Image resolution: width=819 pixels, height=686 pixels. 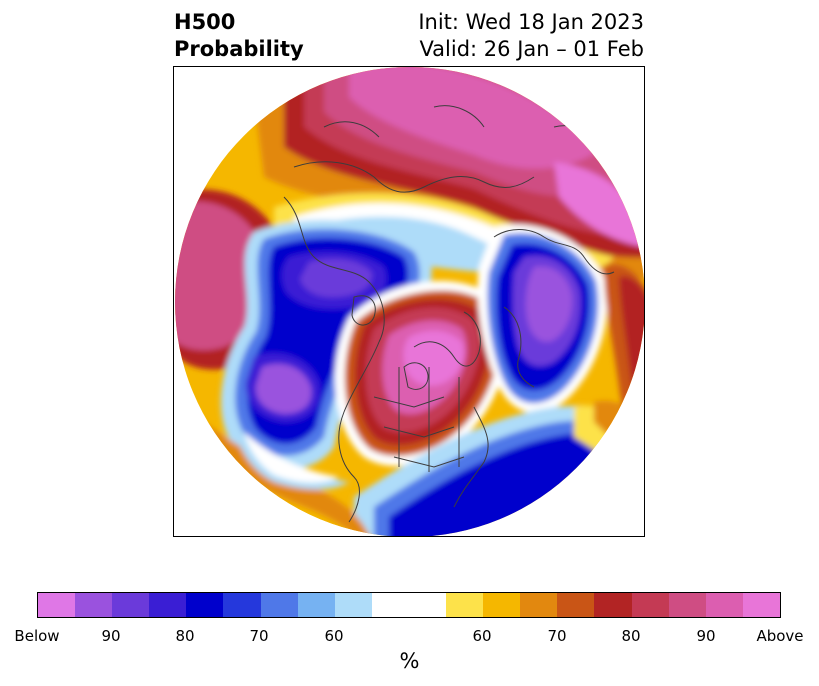 I want to click on title-field: Probability, so click(x=239, y=49).